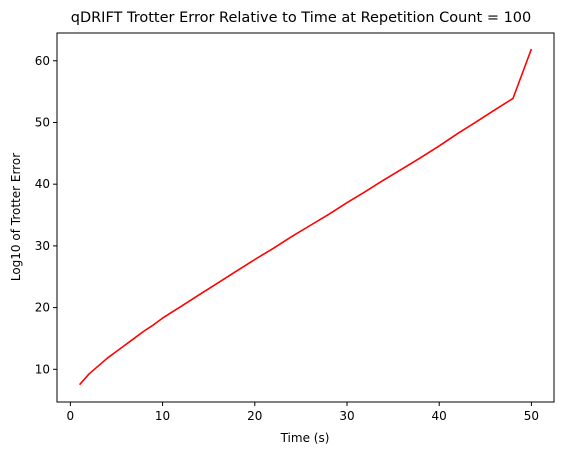 The image size is (578, 455). I want to click on x-tick-label: 20, so click(254, 416).